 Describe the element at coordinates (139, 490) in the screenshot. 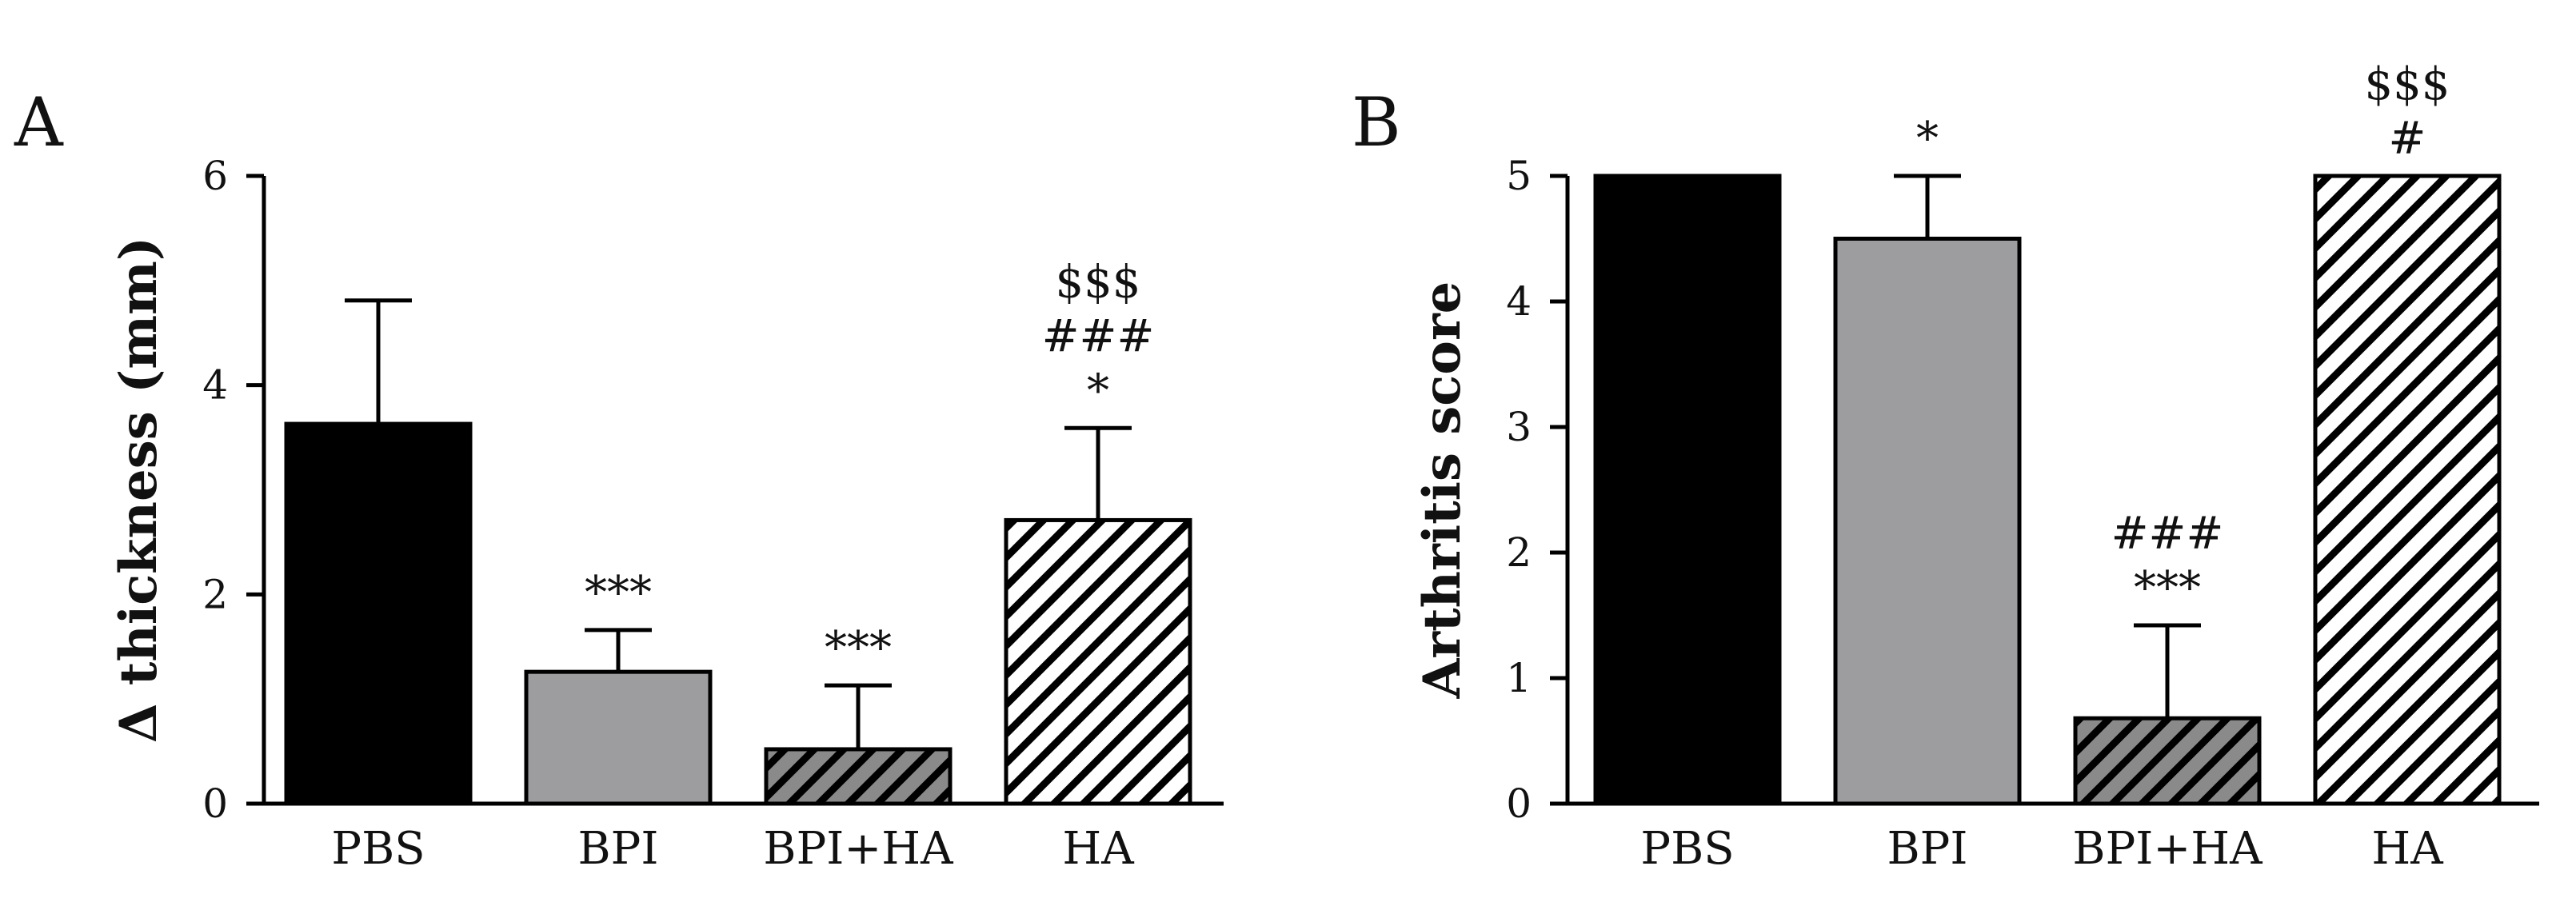

I see `panel-a-y-axis-title: Δ thickness (mm)` at that location.